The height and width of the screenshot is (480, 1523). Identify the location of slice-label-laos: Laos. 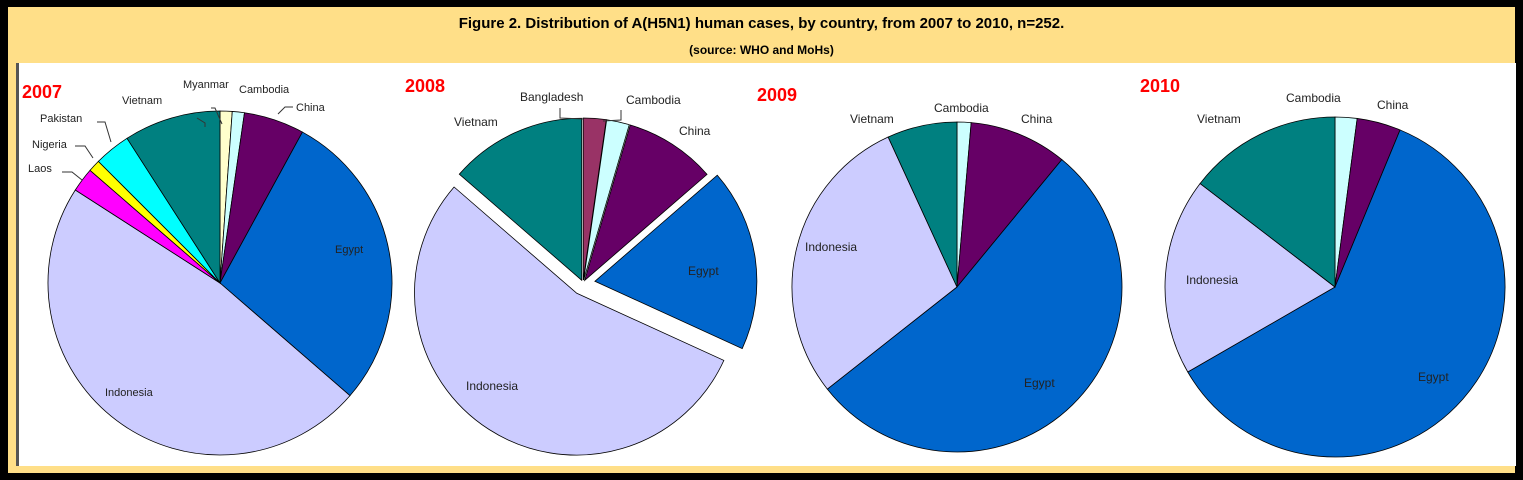
(40, 169).